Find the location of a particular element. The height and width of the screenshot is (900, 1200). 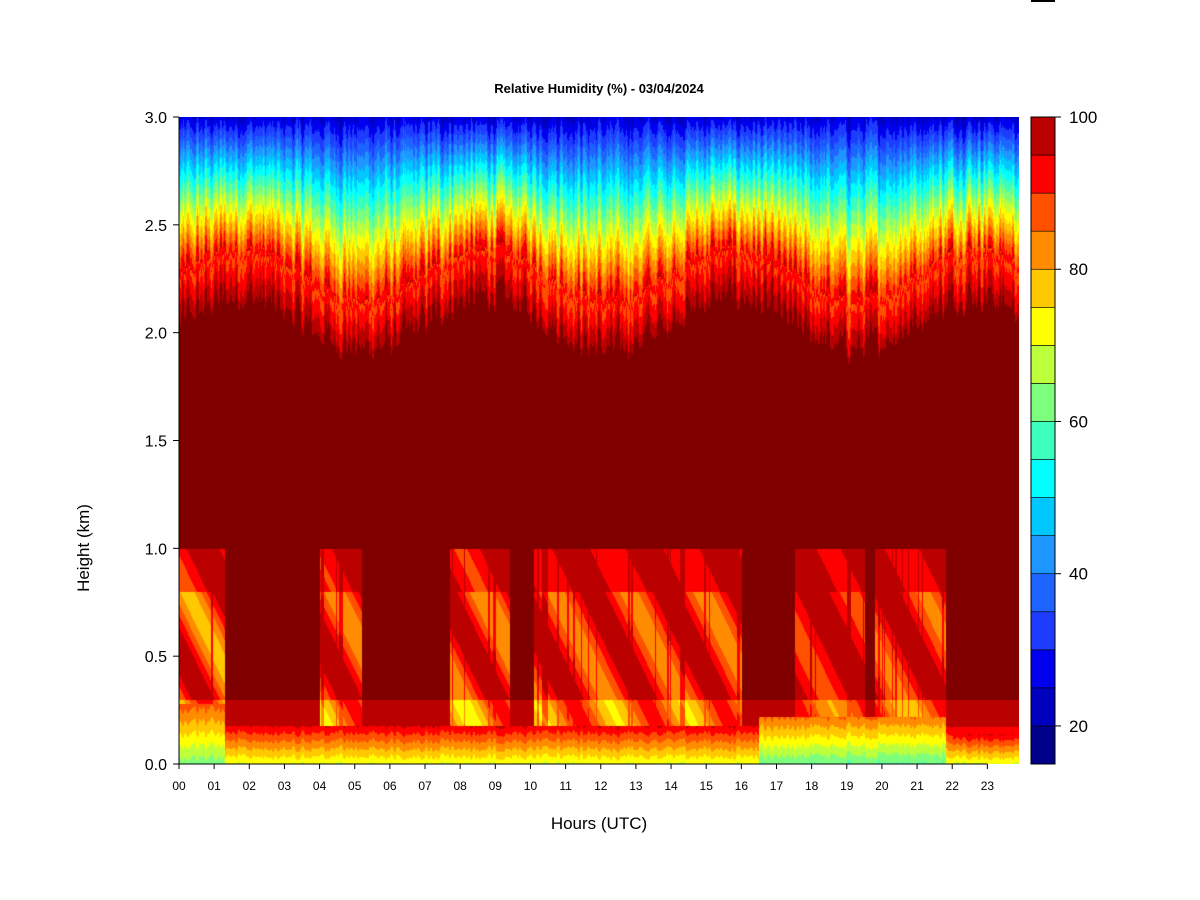

y-axis: 0.0 0.5 1.0 1.5 2.0 2.5 3.0 is located at coordinates (162, 442).